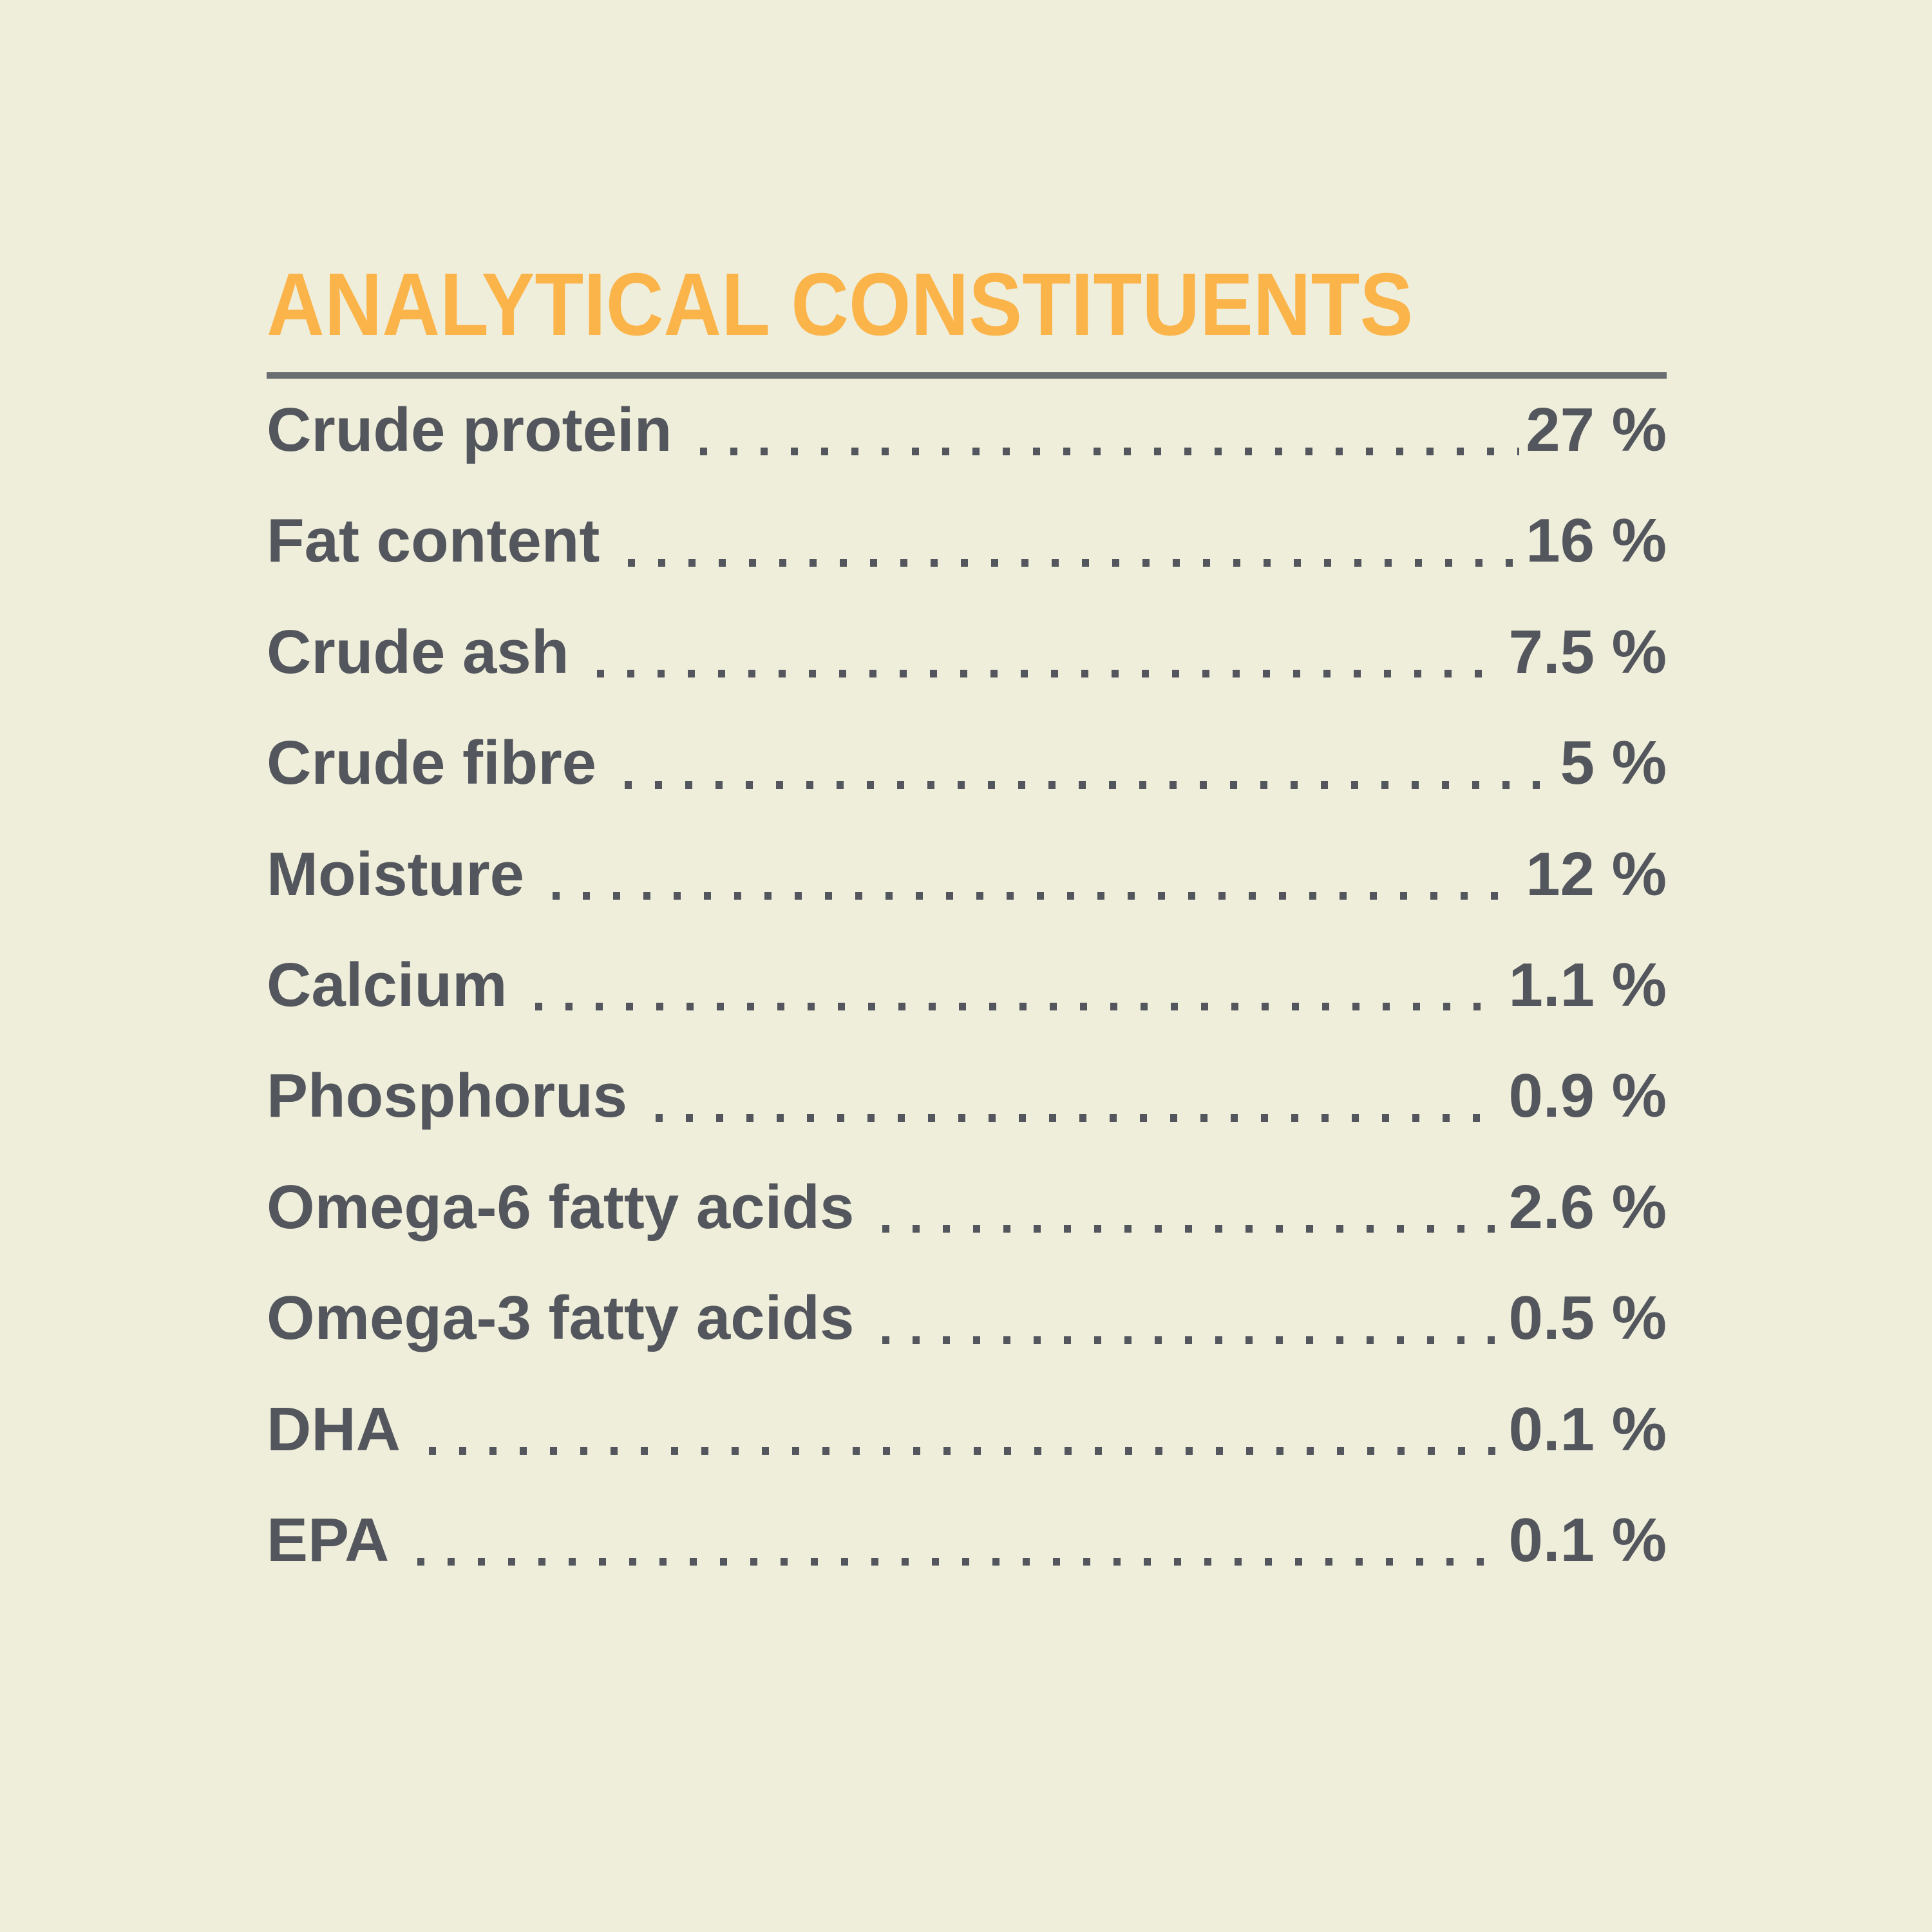 The image size is (1932, 1932). What do you see at coordinates (432, 763) in the screenshot?
I see `nutrient-label: Crude fibre` at bounding box center [432, 763].